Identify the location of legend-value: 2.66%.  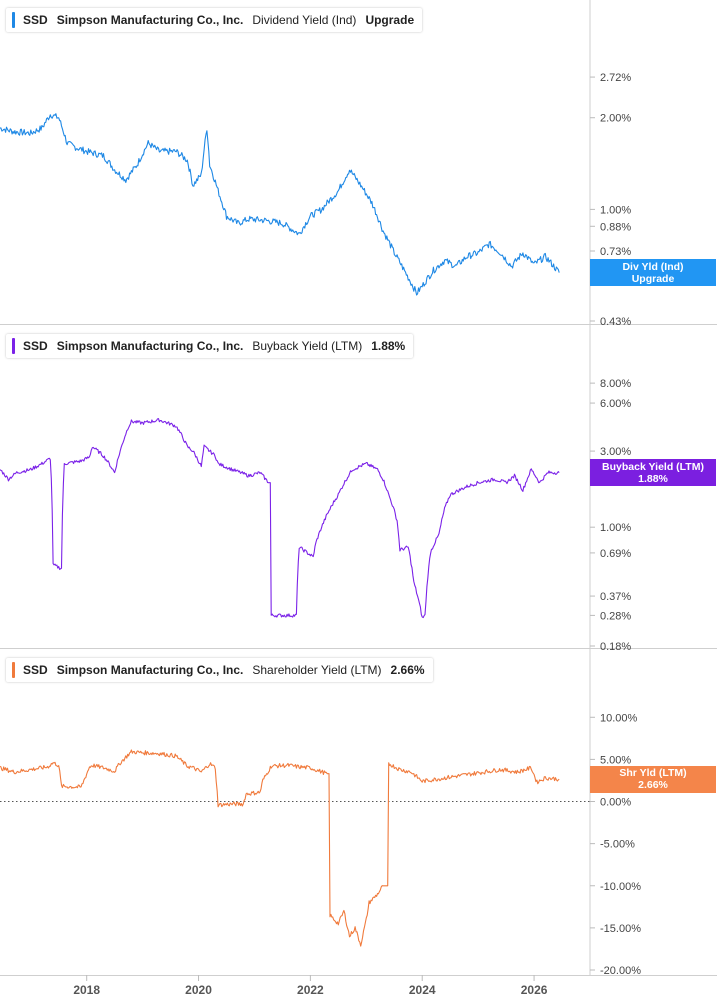
(407, 670).